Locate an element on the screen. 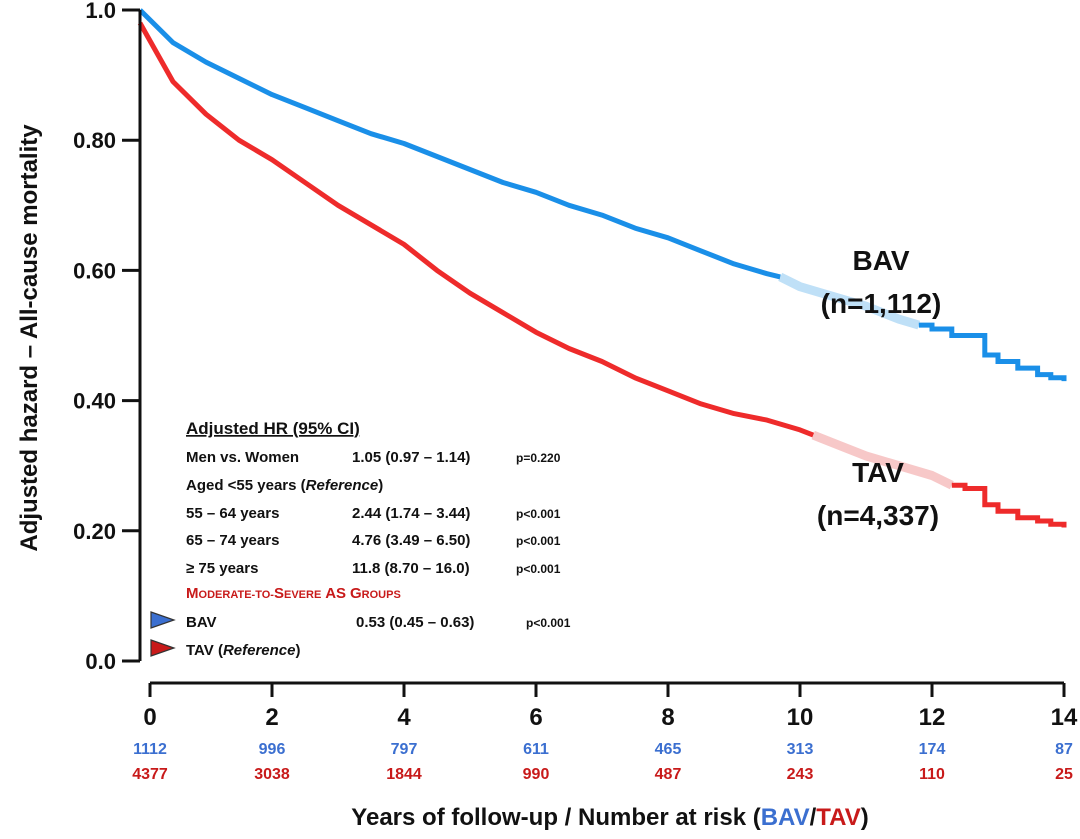 This screenshot has height=839, width=1080. hr-group-header-letter: P is located at coordinates (389, 595).